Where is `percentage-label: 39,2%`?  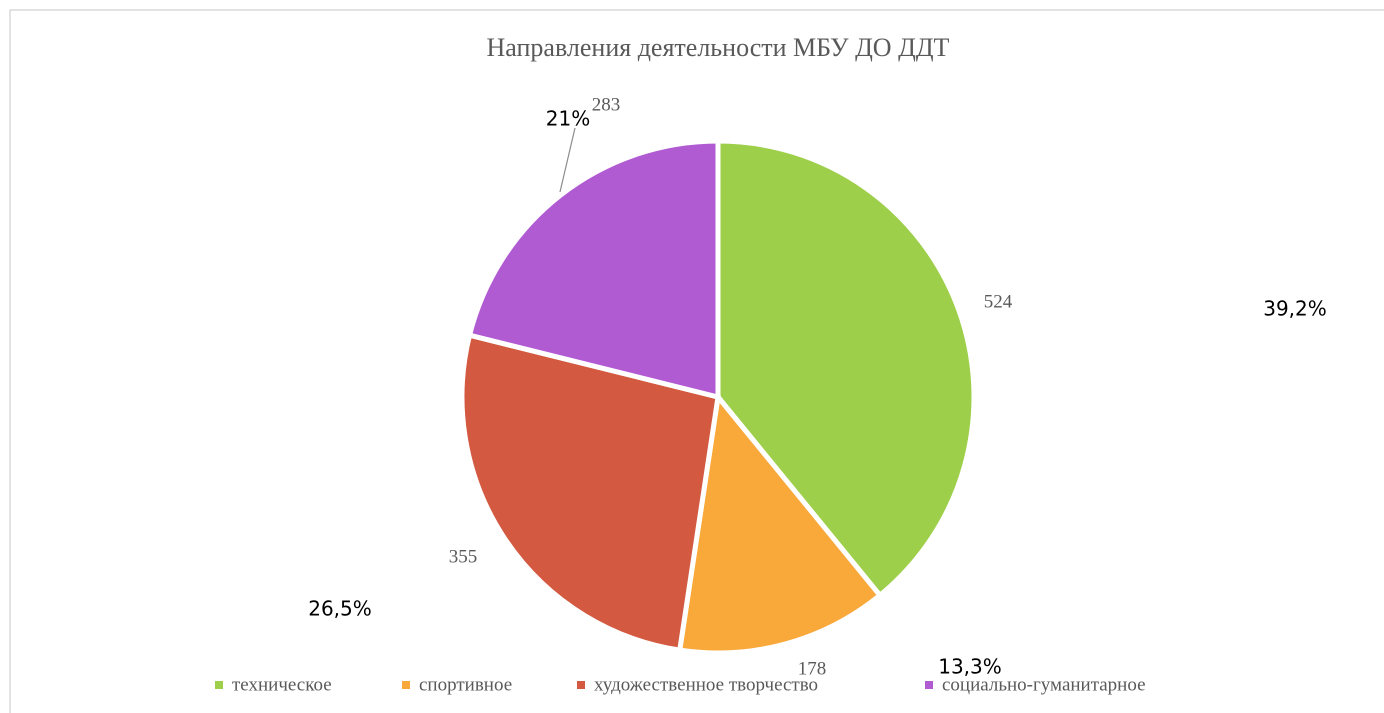 percentage-label: 39,2% is located at coordinates (1295, 309).